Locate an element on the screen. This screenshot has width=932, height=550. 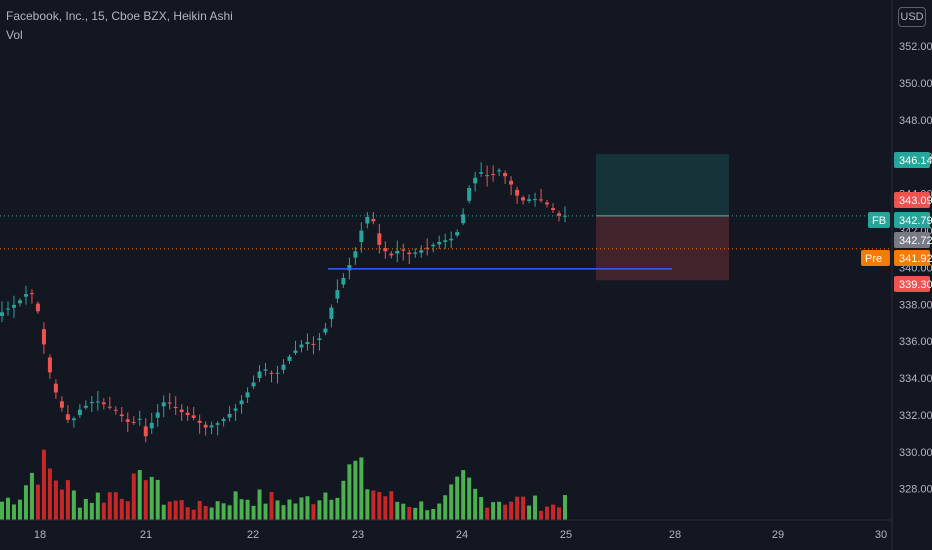
stop-zone is located at coordinates (662, 248).